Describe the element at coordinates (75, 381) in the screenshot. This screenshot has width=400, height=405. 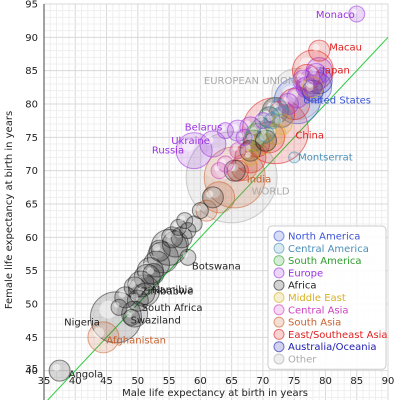
I see `x-tick-label: 40` at that location.